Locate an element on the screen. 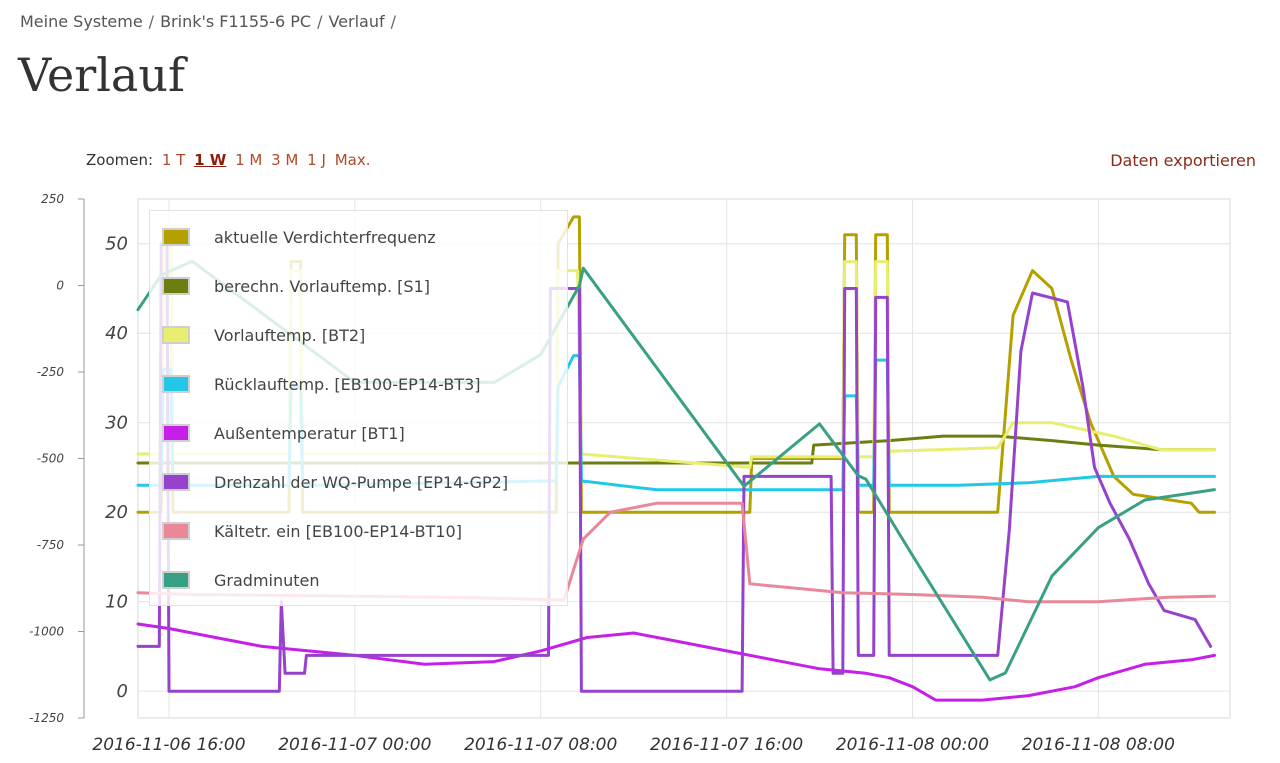 This screenshot has width=1280, height=763. legend-item: Gradminuten is located at coordinates (241, 580).